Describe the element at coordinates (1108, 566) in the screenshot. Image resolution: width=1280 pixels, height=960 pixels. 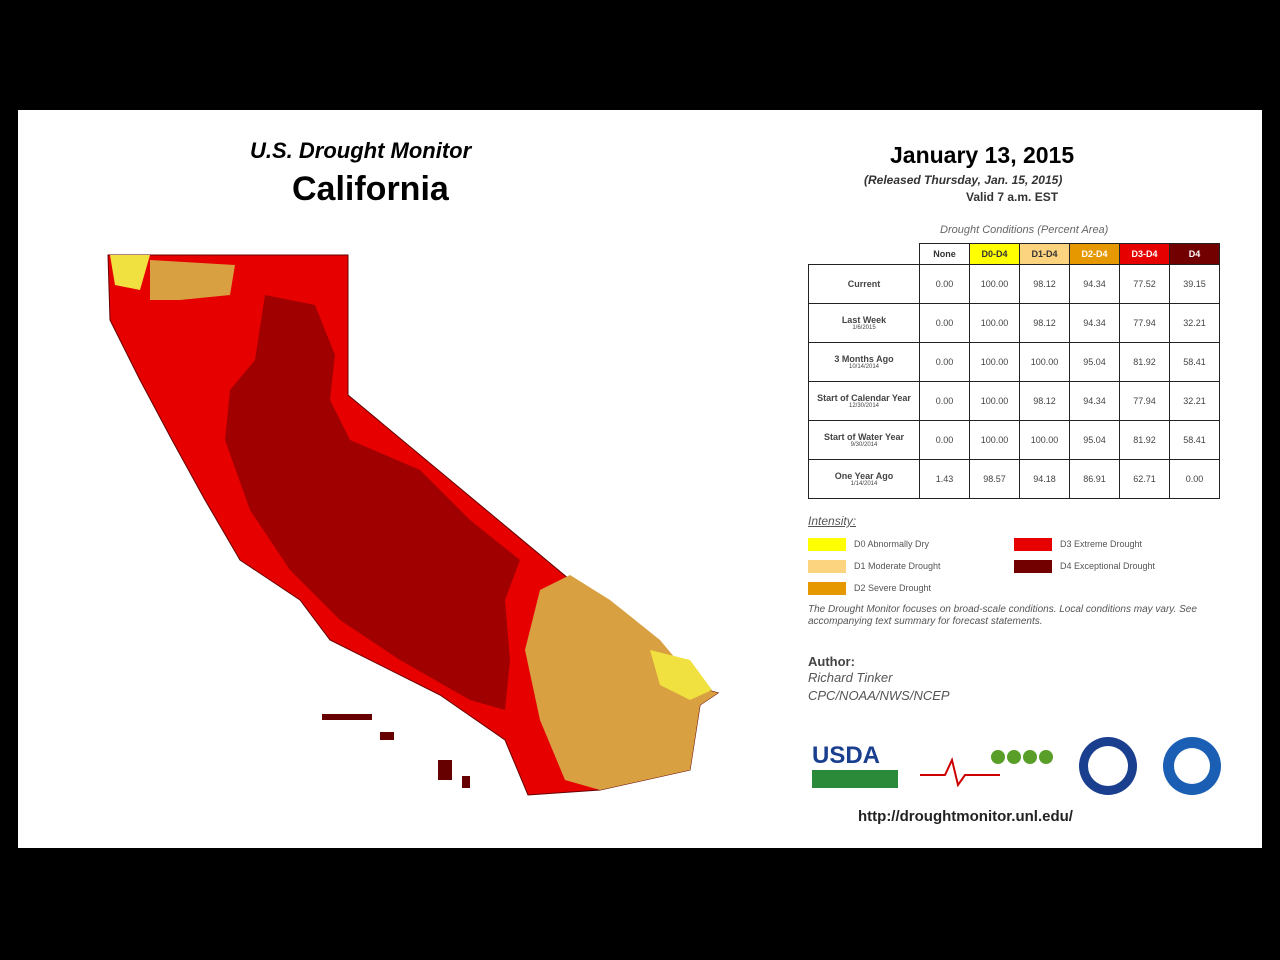
I see `legend-label: D4 Exceptional Drought` at that location.